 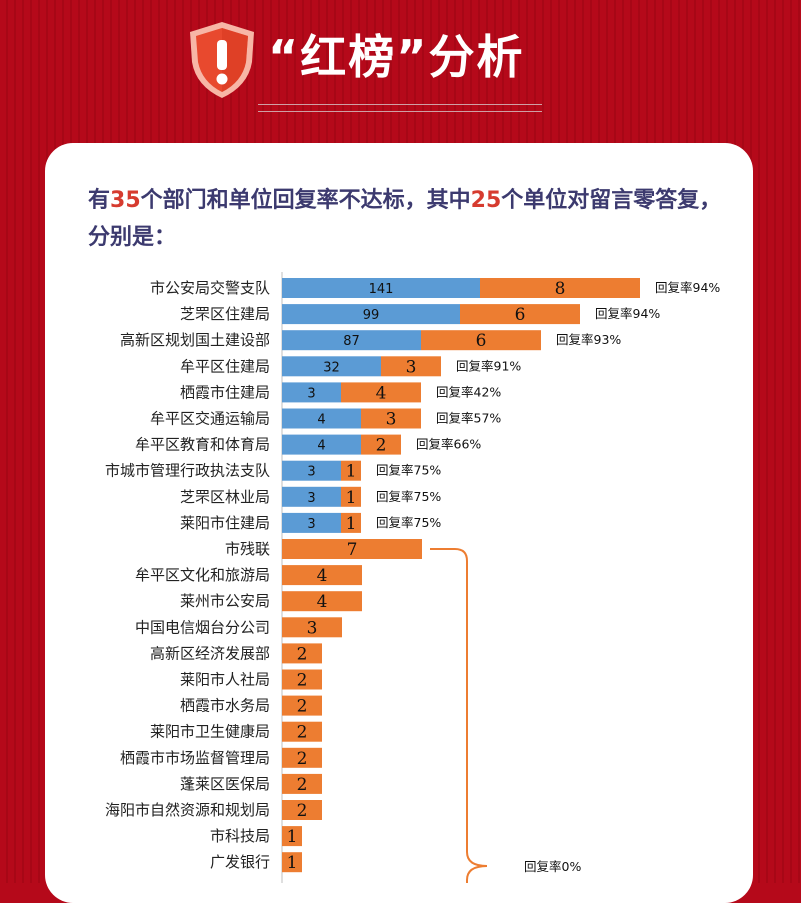 I want to click on category-label: 中国电信烟台分公司, so click(x=202, y=627).